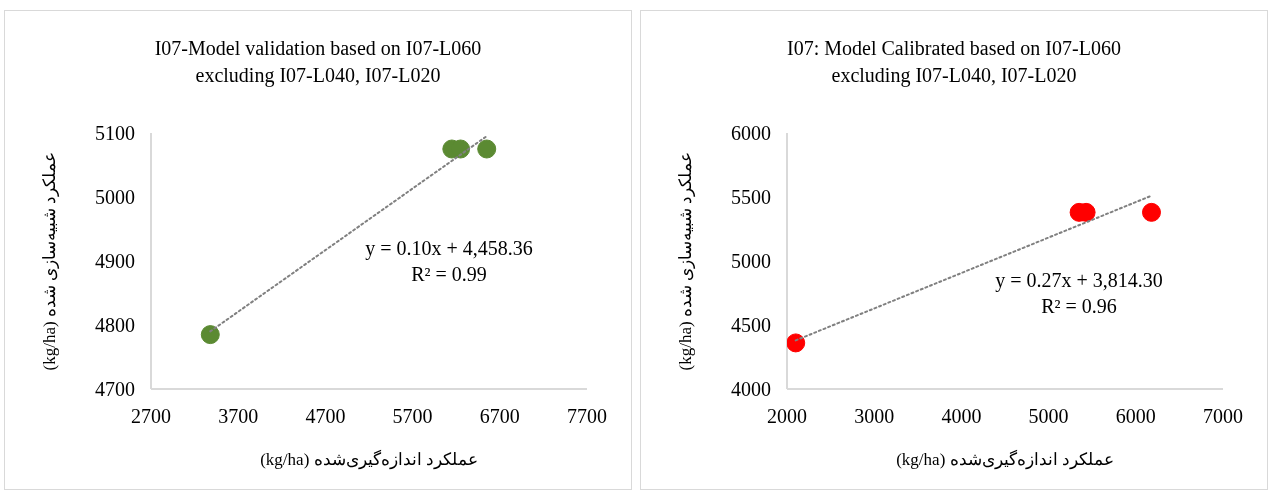 This screenshot has height=492, width=1276. Describe the element at coordinates (1079, 280) in the screenshot. I see `annotation: y = 0.27x + 3,814.30` at that location.